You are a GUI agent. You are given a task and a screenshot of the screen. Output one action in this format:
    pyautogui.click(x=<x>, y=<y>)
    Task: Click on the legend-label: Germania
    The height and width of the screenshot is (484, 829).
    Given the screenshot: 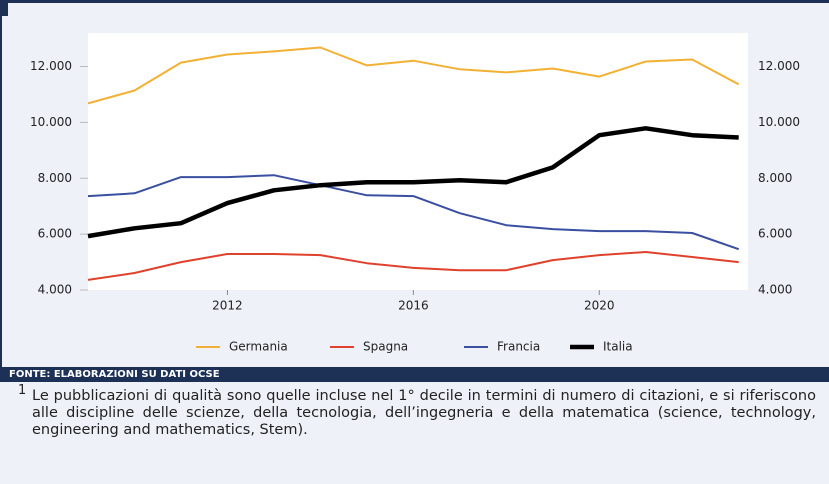 What is the action you would take?
    pyautogui.click(x=258, y=347)
    